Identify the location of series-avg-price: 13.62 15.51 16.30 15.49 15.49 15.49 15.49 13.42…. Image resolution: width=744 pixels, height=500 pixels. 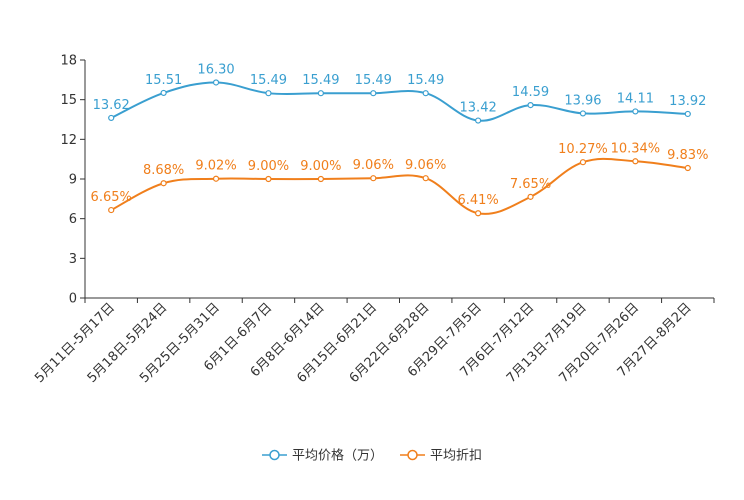
(399, 93).